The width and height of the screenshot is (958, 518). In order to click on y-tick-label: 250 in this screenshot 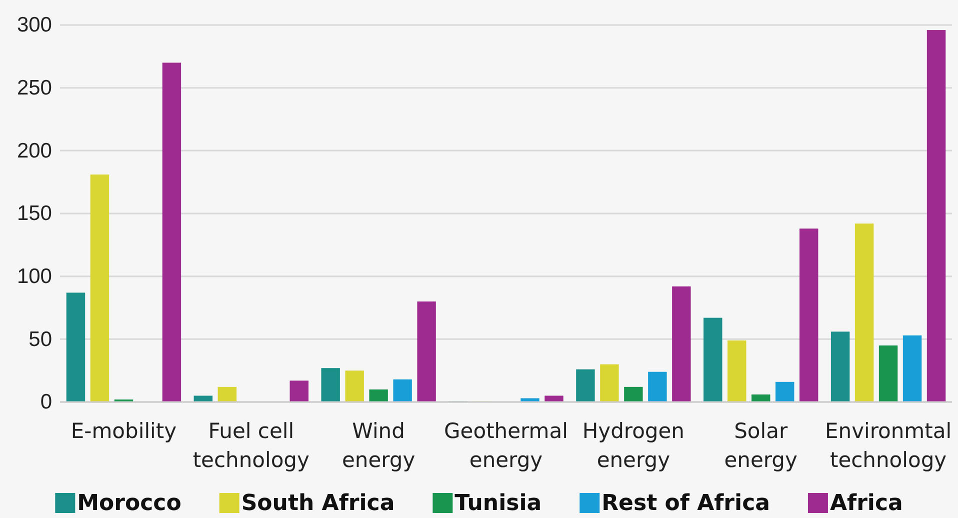, I will do `click(34, 88)`.